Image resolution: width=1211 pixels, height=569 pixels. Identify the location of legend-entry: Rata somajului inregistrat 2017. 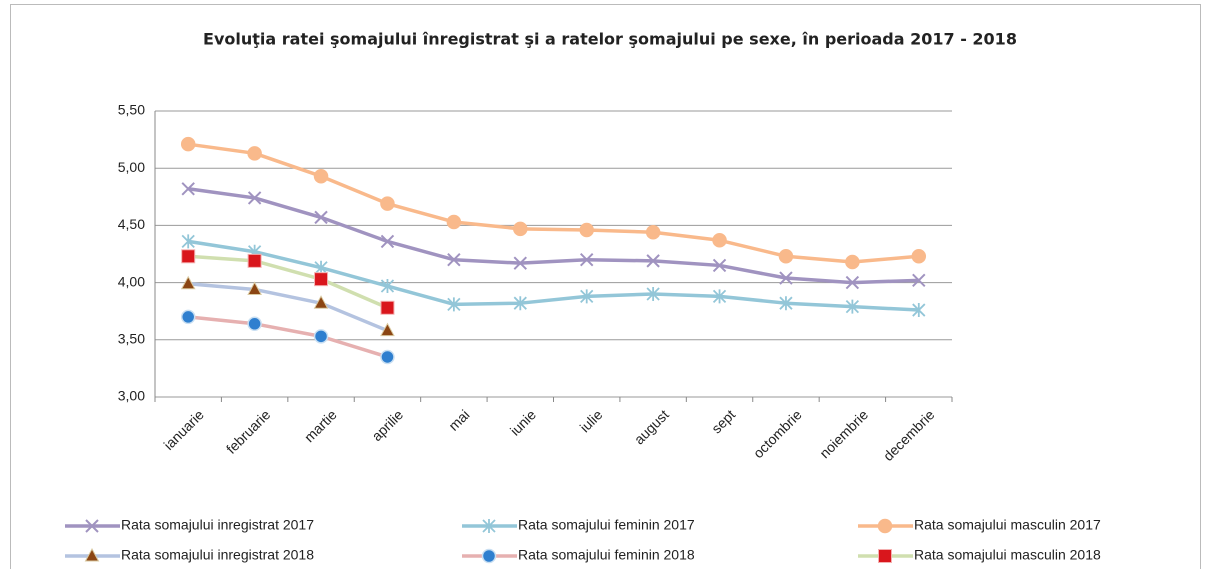
(189, 525).